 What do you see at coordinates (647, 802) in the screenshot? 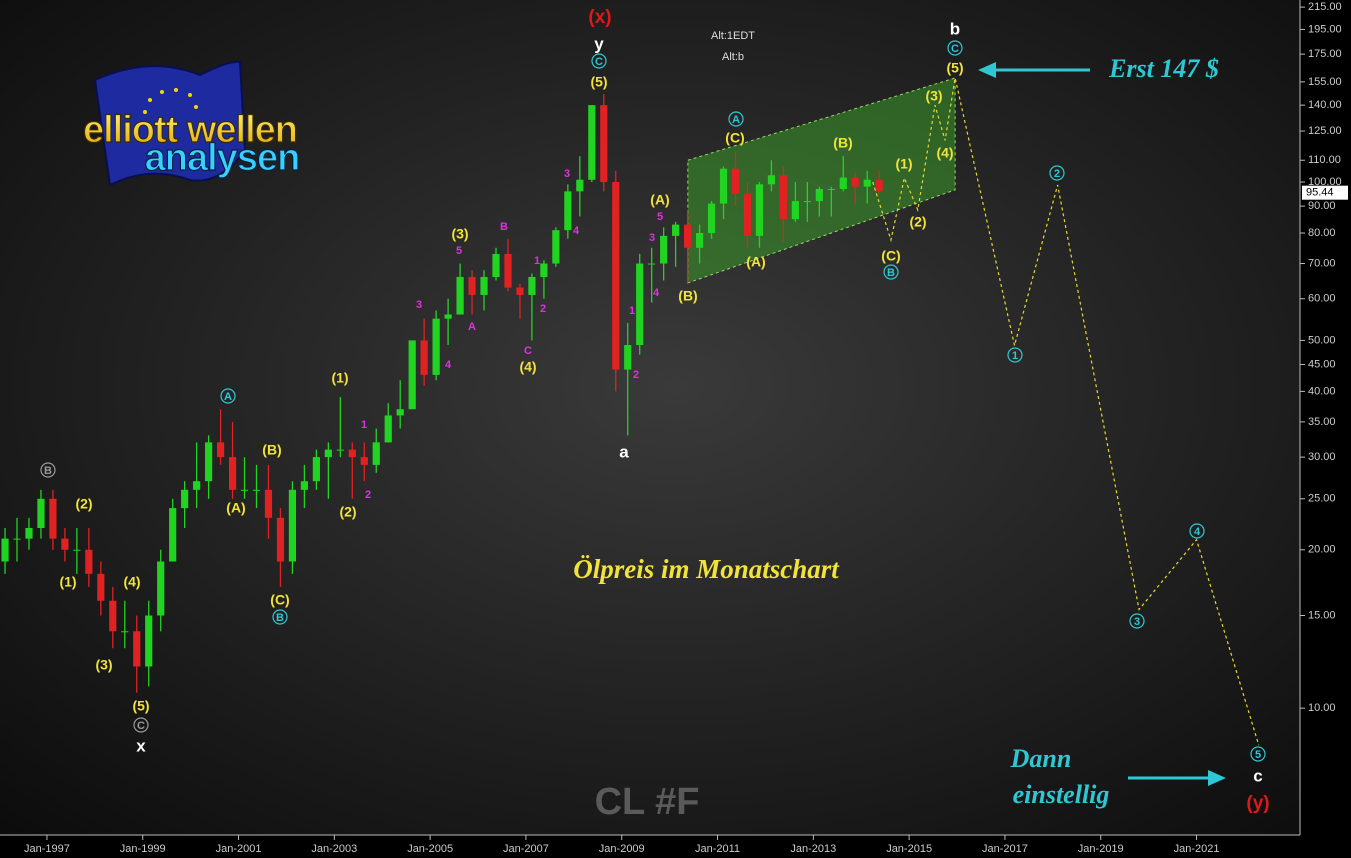
I see `watermark: CL #F` at bounding box center [647, 802].